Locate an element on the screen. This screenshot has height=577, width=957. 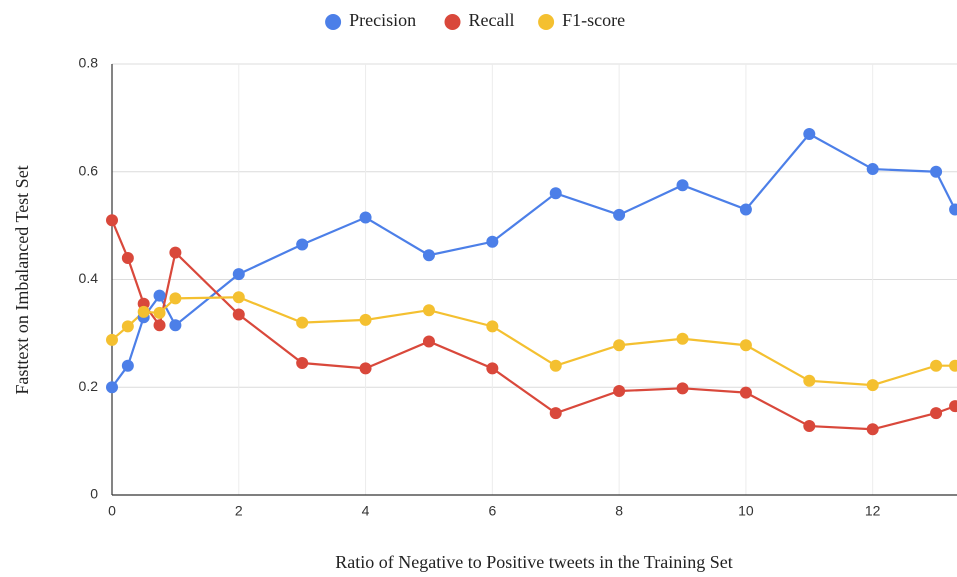
y-axis-label: Fasttext on Imbalanced Test Set is located at coordinates (22, 279).